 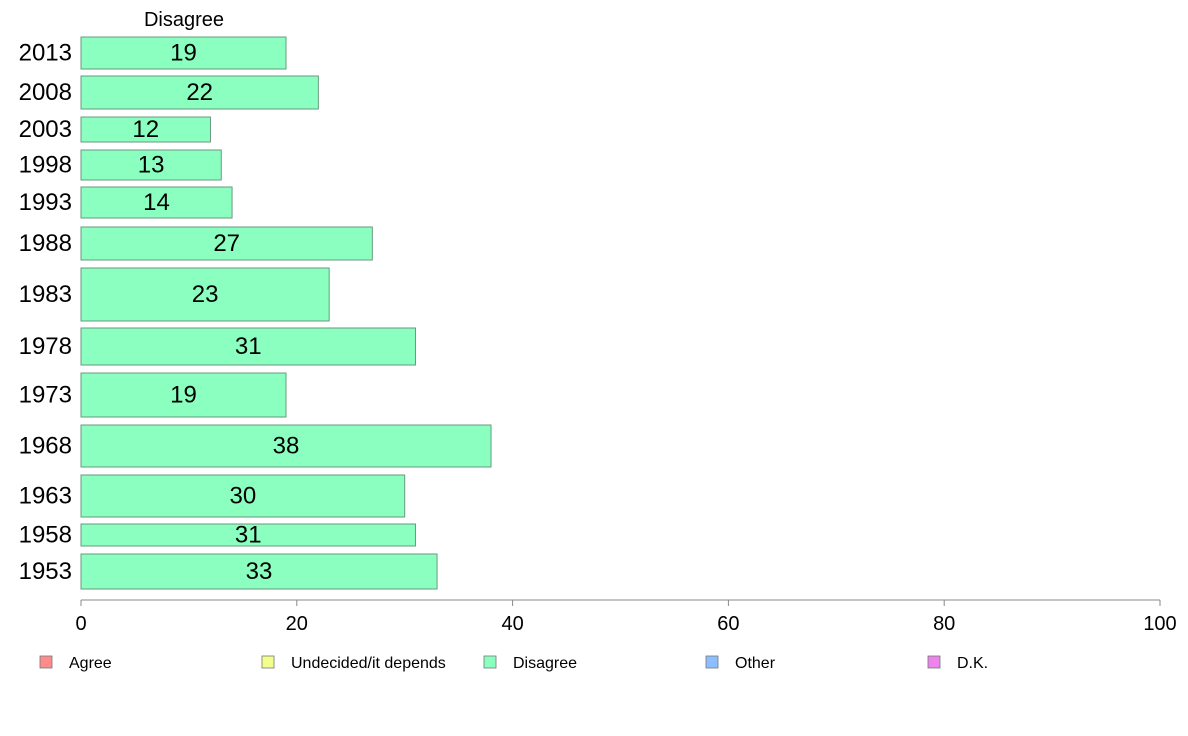 I want to click on category-label-1953: 1953, so click(x=45, y=571).